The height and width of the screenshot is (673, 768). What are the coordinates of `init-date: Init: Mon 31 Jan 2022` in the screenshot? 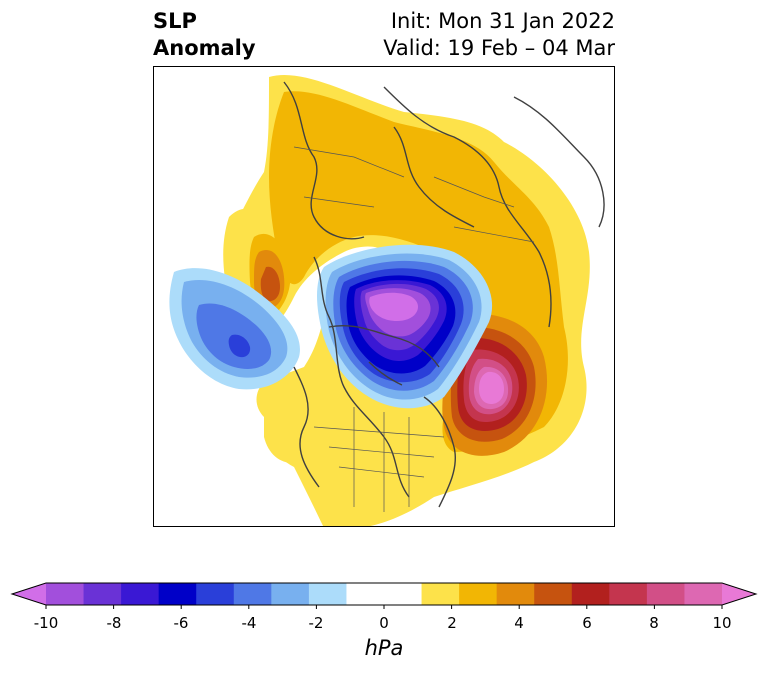 It's located at (502, 21).